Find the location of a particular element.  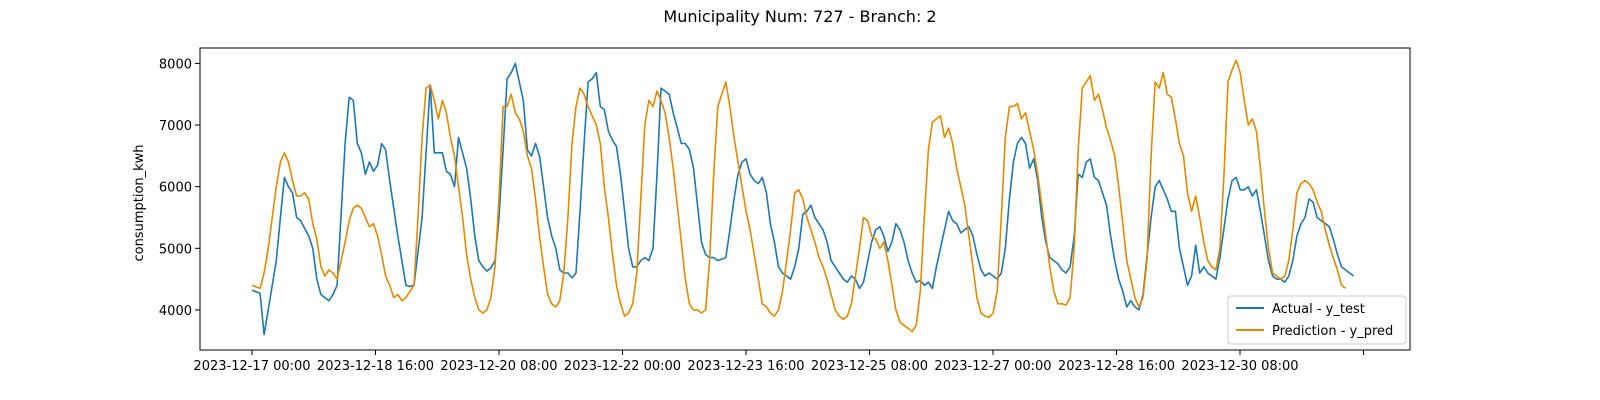

x-tick-label: 2023-12-25 08:00 is located at coordinates (869, 366).